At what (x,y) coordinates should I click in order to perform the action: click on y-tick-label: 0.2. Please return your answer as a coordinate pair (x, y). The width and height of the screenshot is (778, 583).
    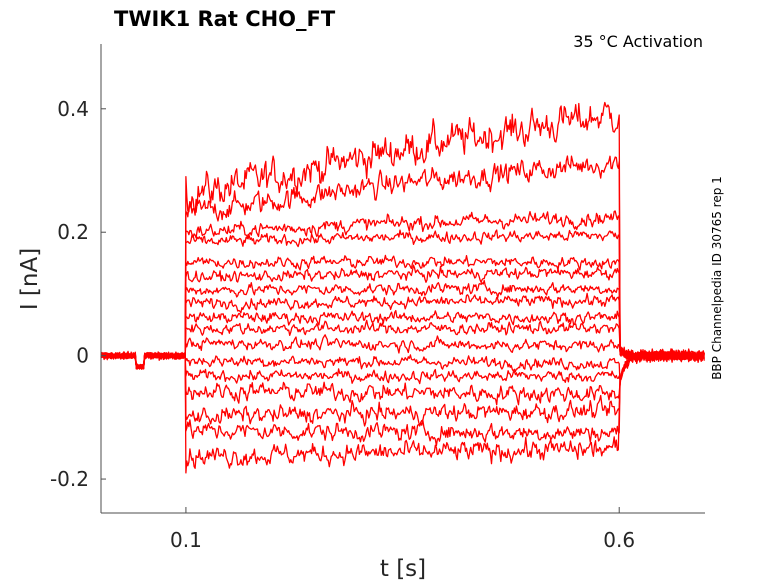
    Looking at the image, I should click on (73, 232).